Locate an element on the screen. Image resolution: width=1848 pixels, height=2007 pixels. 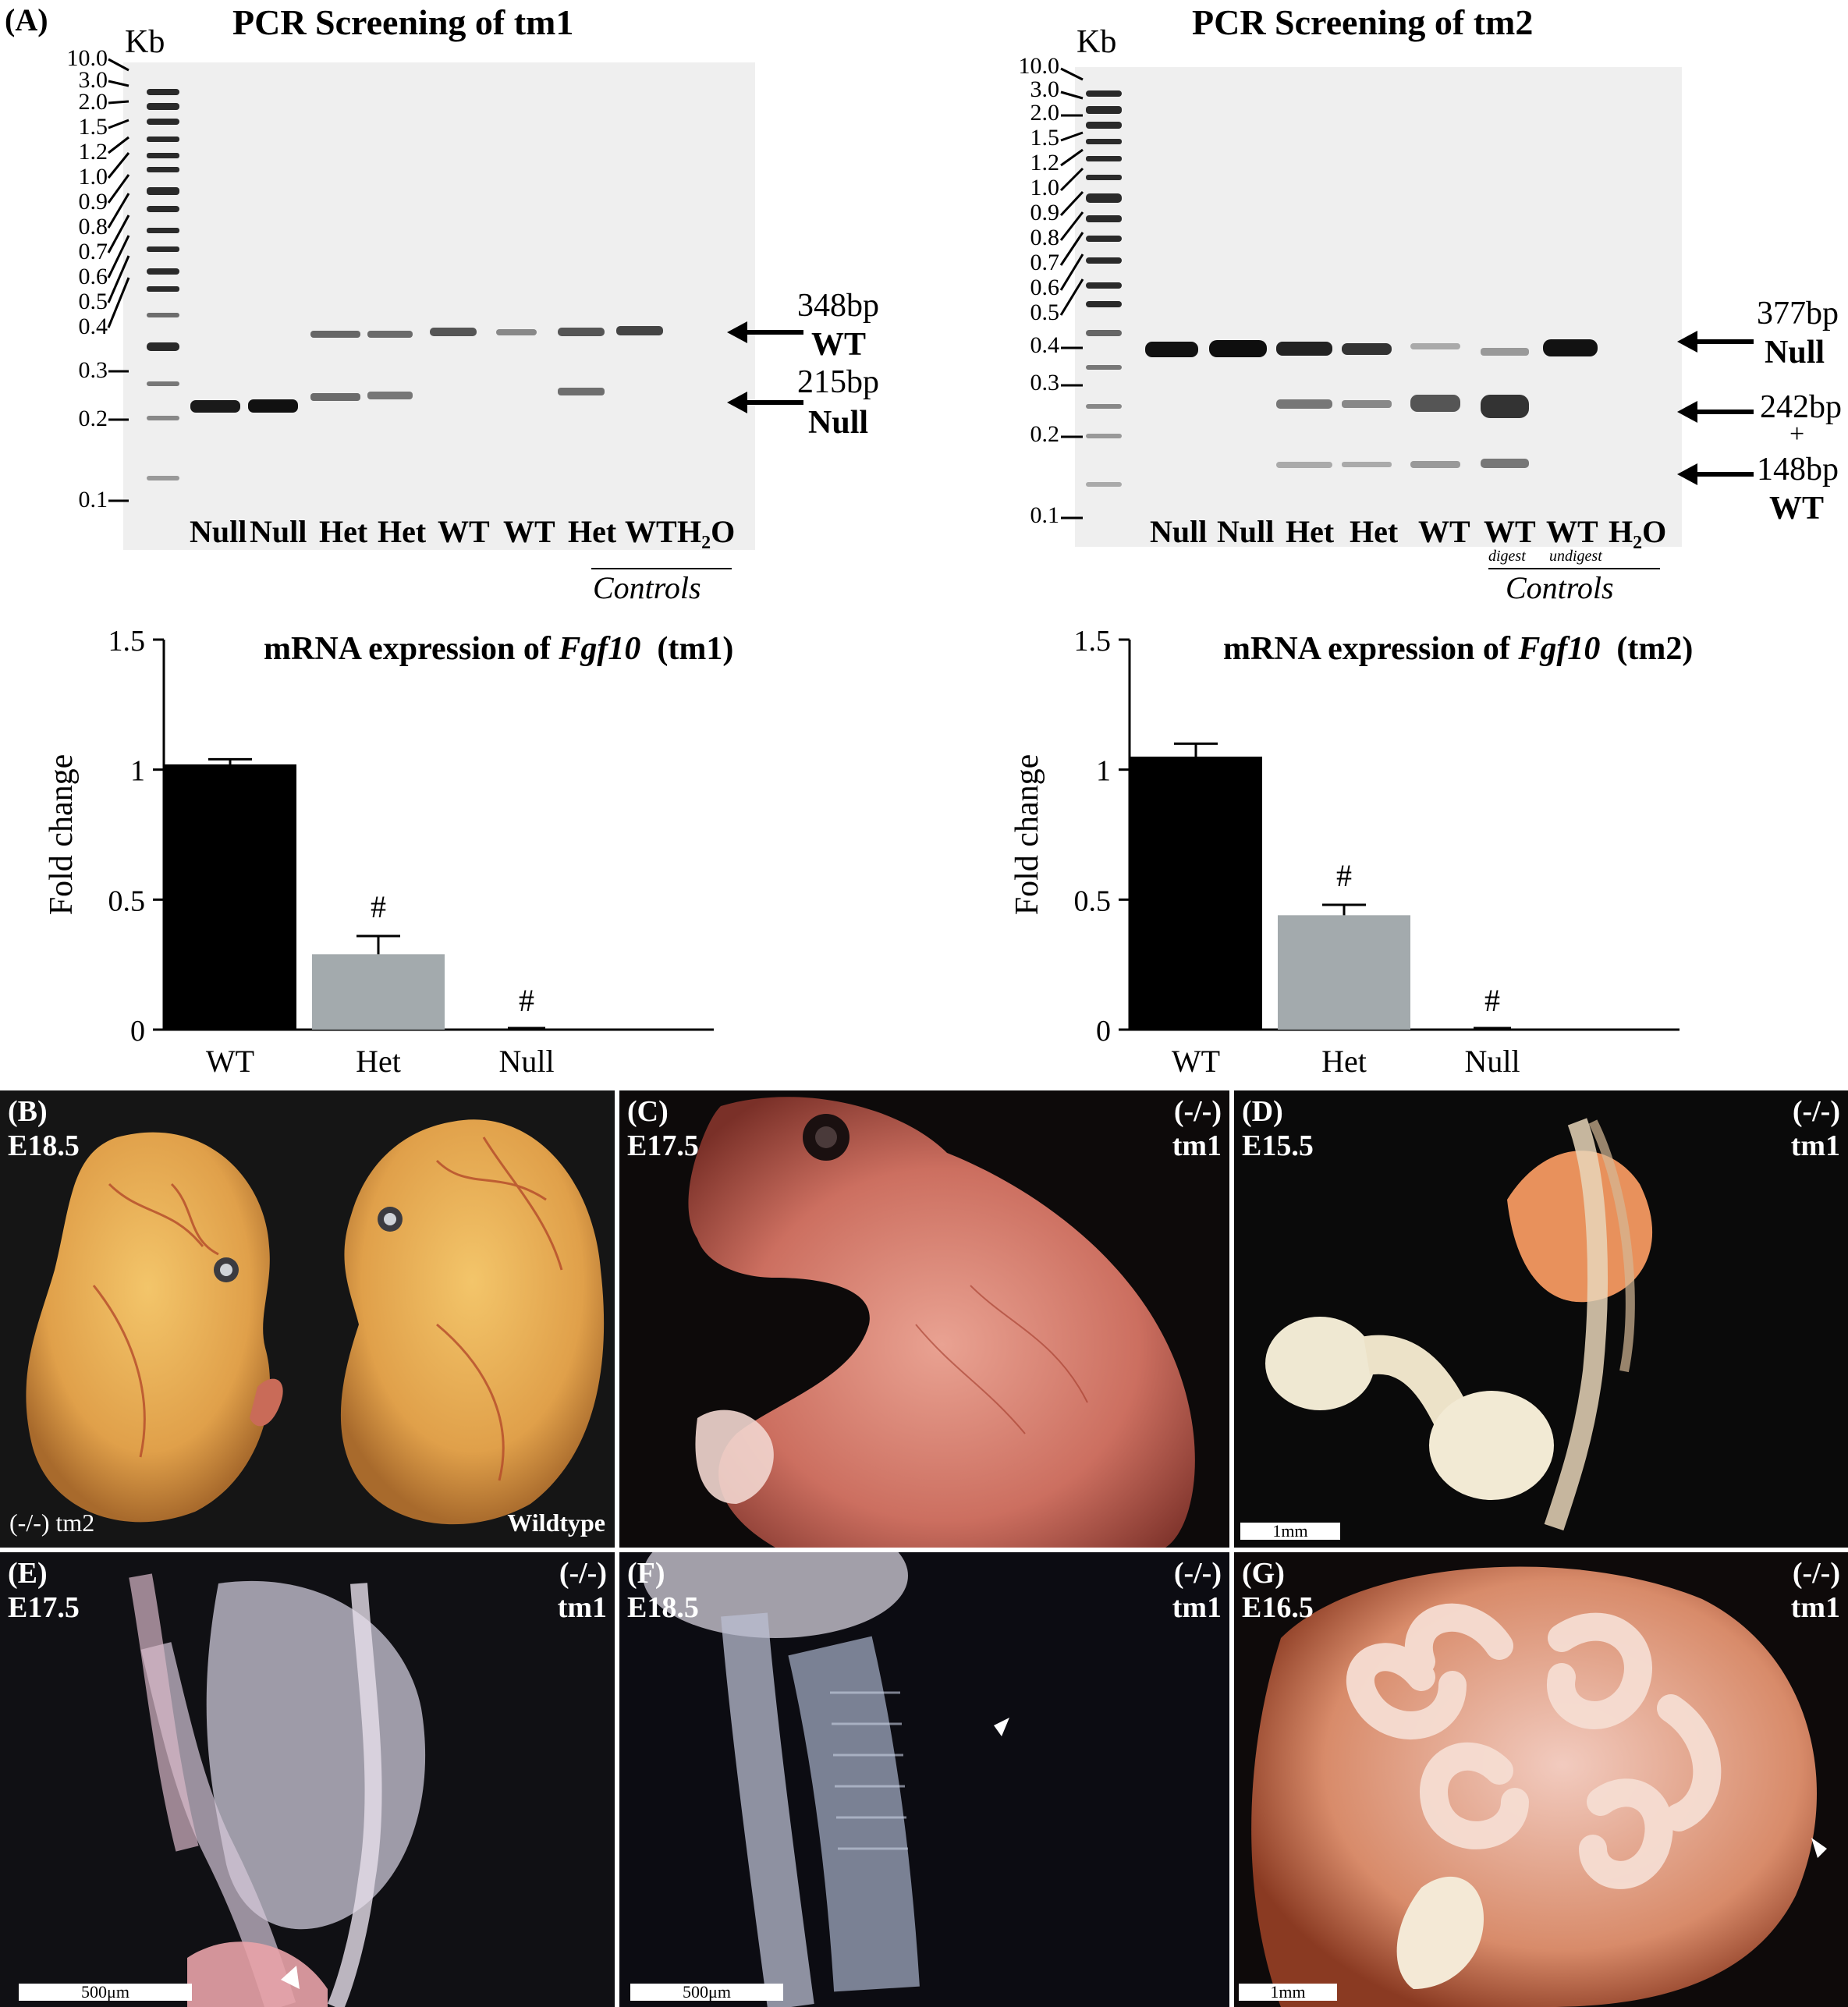
photo-c: (C) E17.5 (-/-) tm1 is located at coordinates (924, 1319).